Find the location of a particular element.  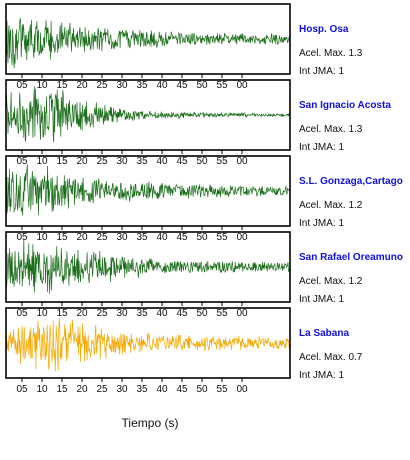

tick-label-2-11: 00 is located at coordinates (242, 237).